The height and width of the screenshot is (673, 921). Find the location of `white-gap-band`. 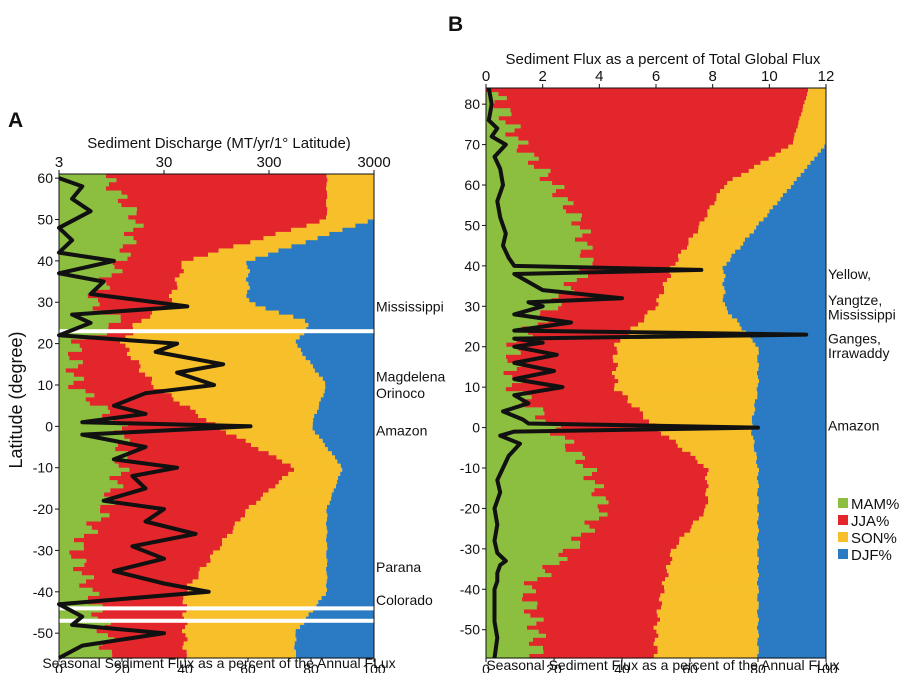

white-gap-band is located at coordinates (218, 331).